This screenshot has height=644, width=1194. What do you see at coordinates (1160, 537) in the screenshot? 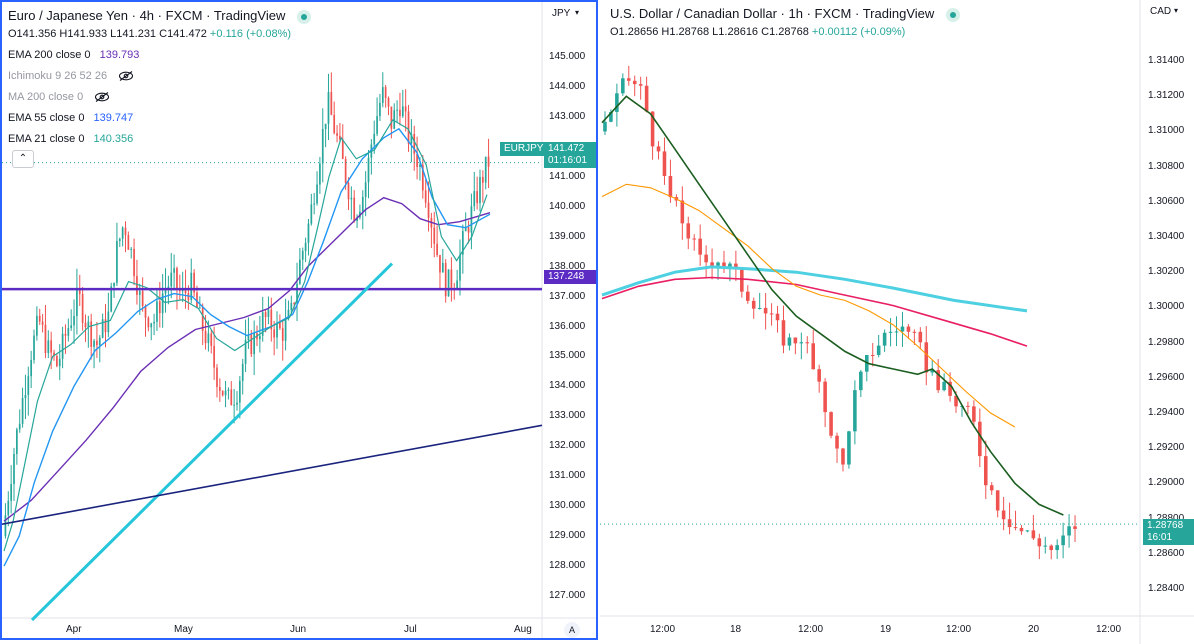
I see `usdcad-countdown: 16:01` at bounding box center [1160, 537].